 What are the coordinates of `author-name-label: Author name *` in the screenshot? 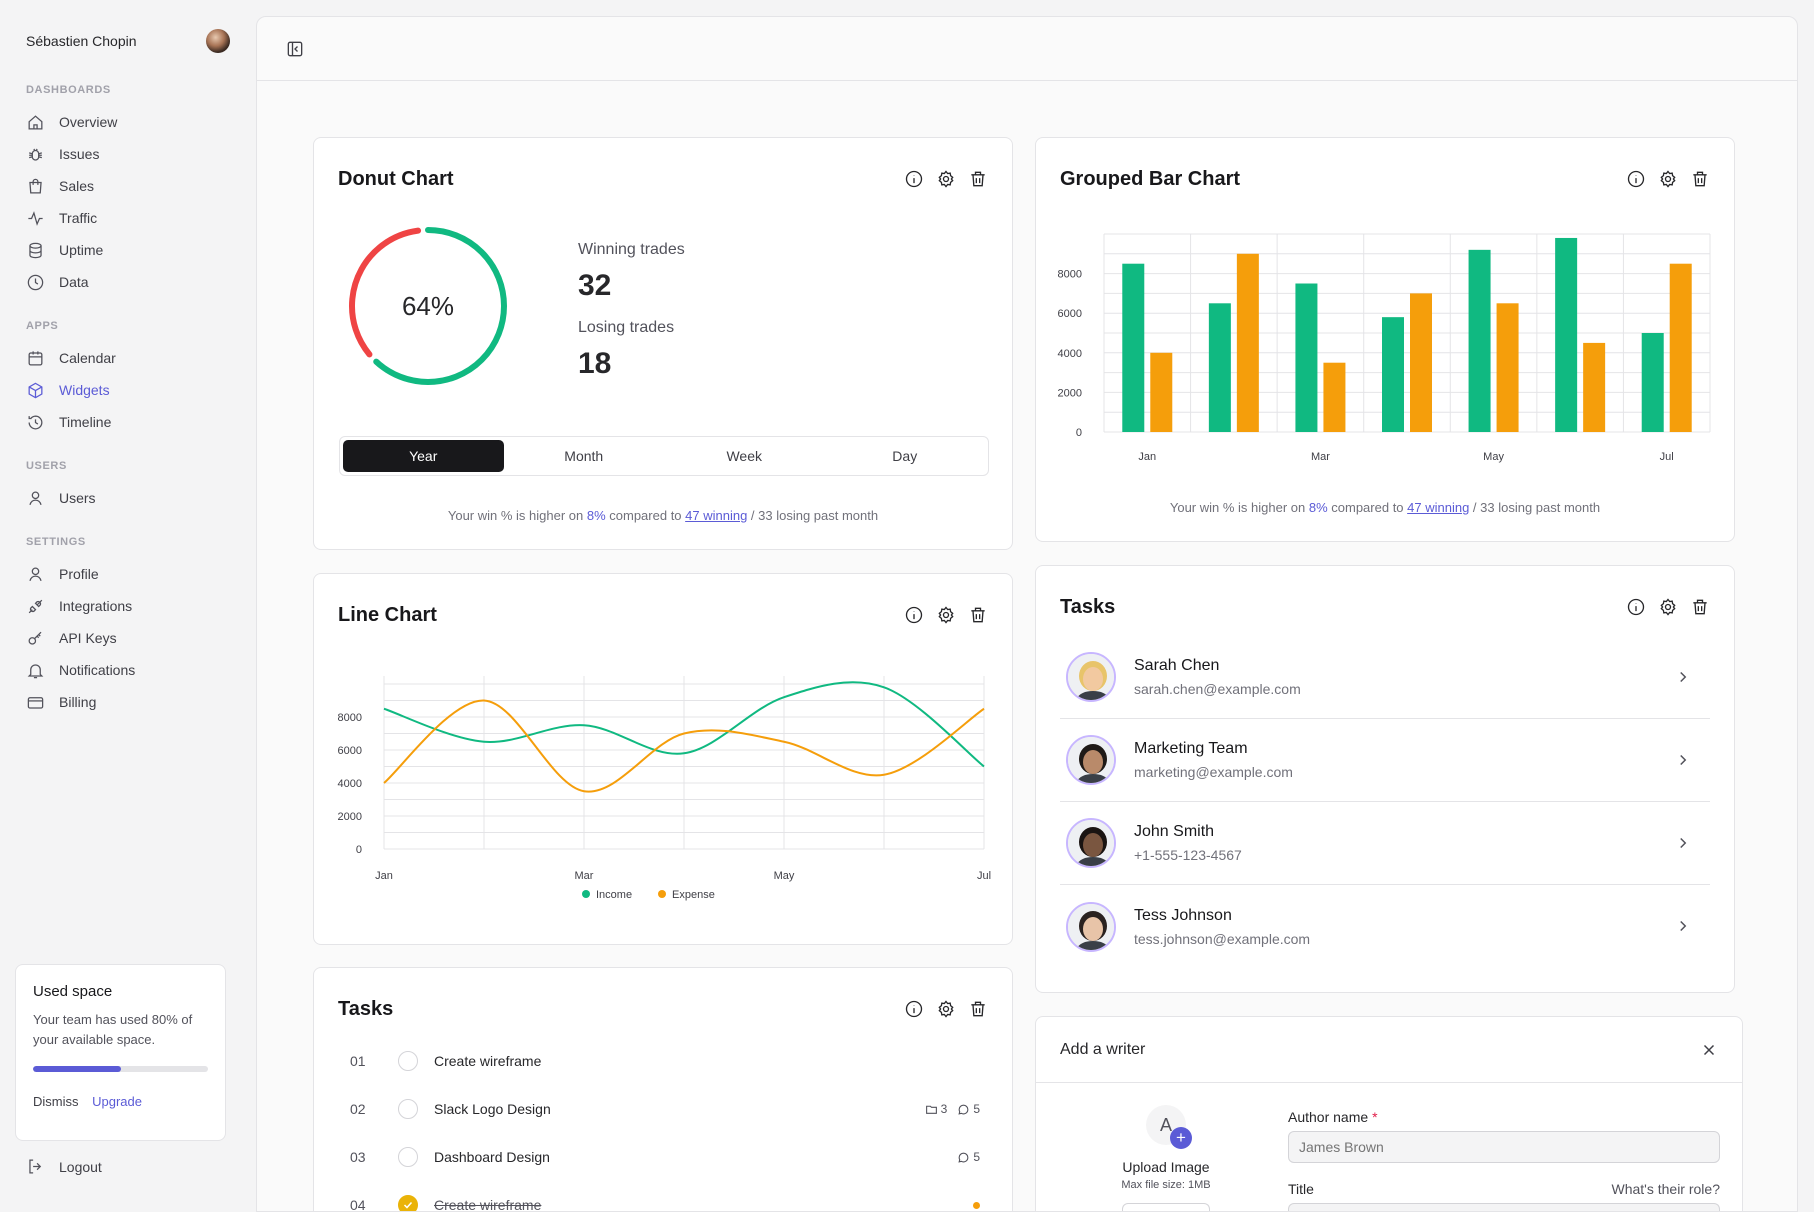 It's located at (1504, 1117).